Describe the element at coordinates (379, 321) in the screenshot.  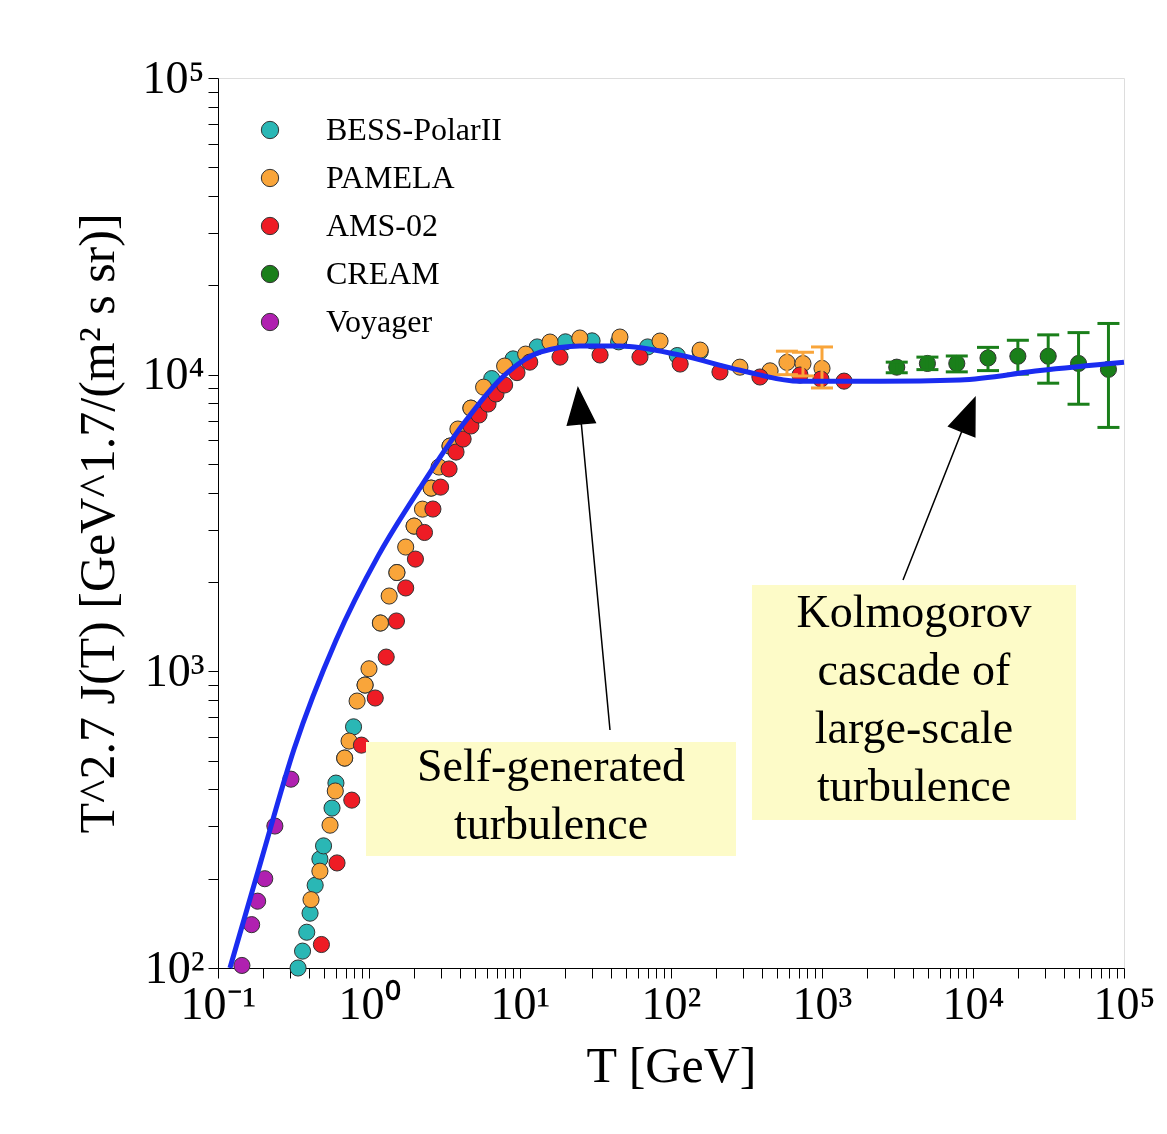
I see `legend-label: Voyager` at that location.